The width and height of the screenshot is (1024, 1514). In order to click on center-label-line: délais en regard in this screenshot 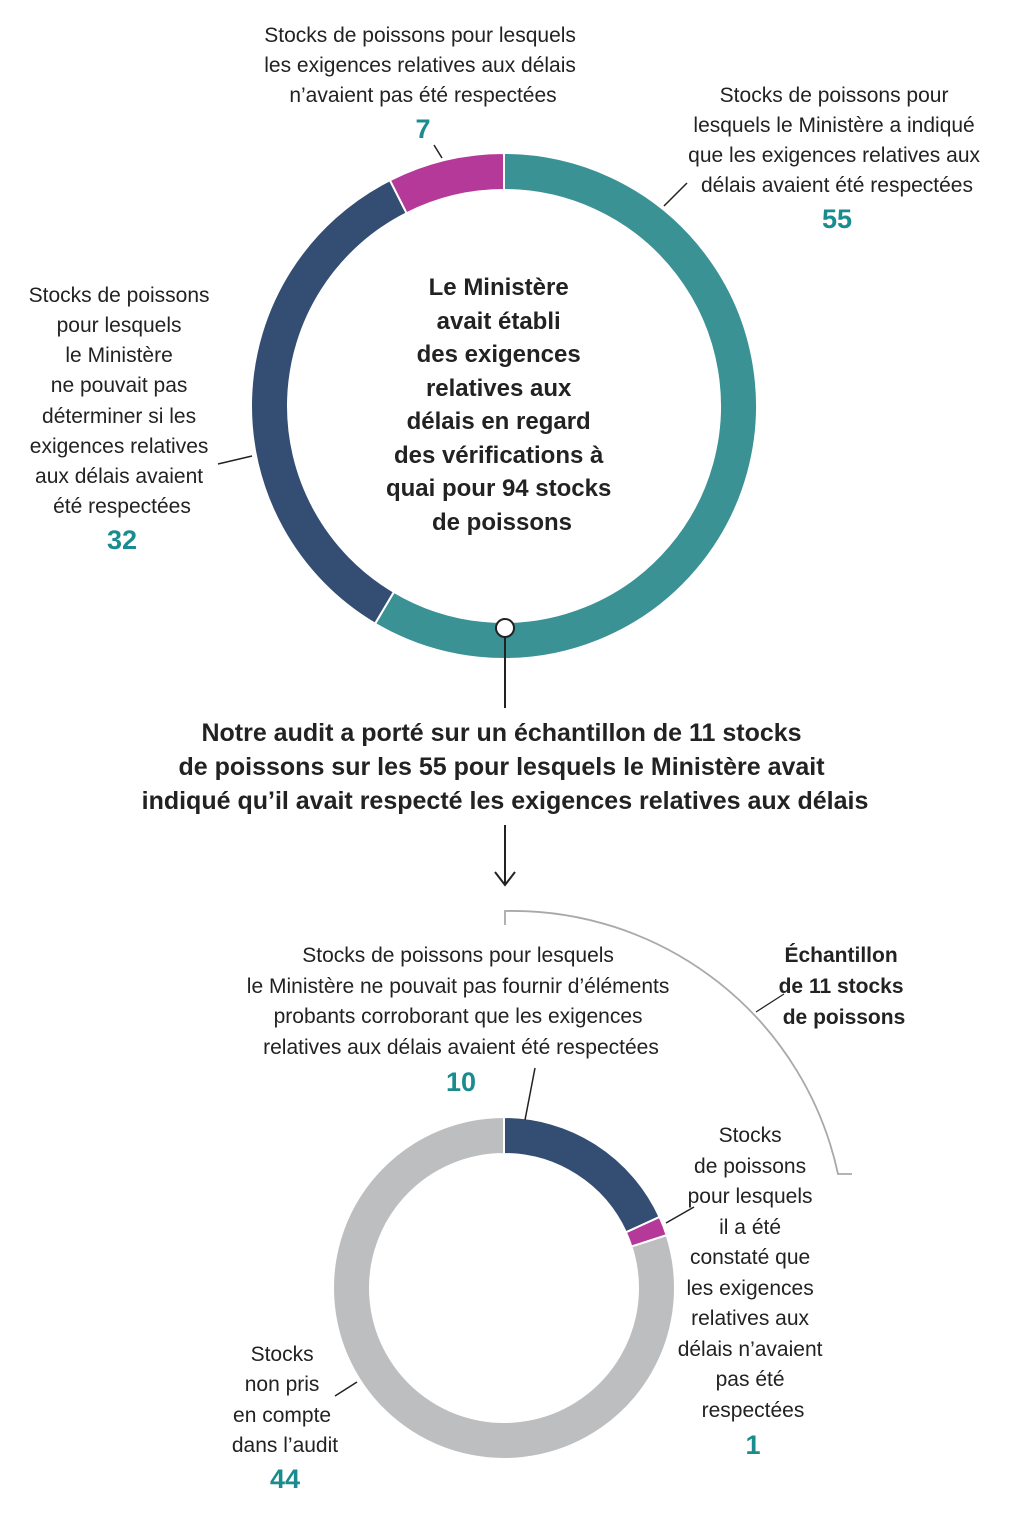, I will do `click(499, 421)`.